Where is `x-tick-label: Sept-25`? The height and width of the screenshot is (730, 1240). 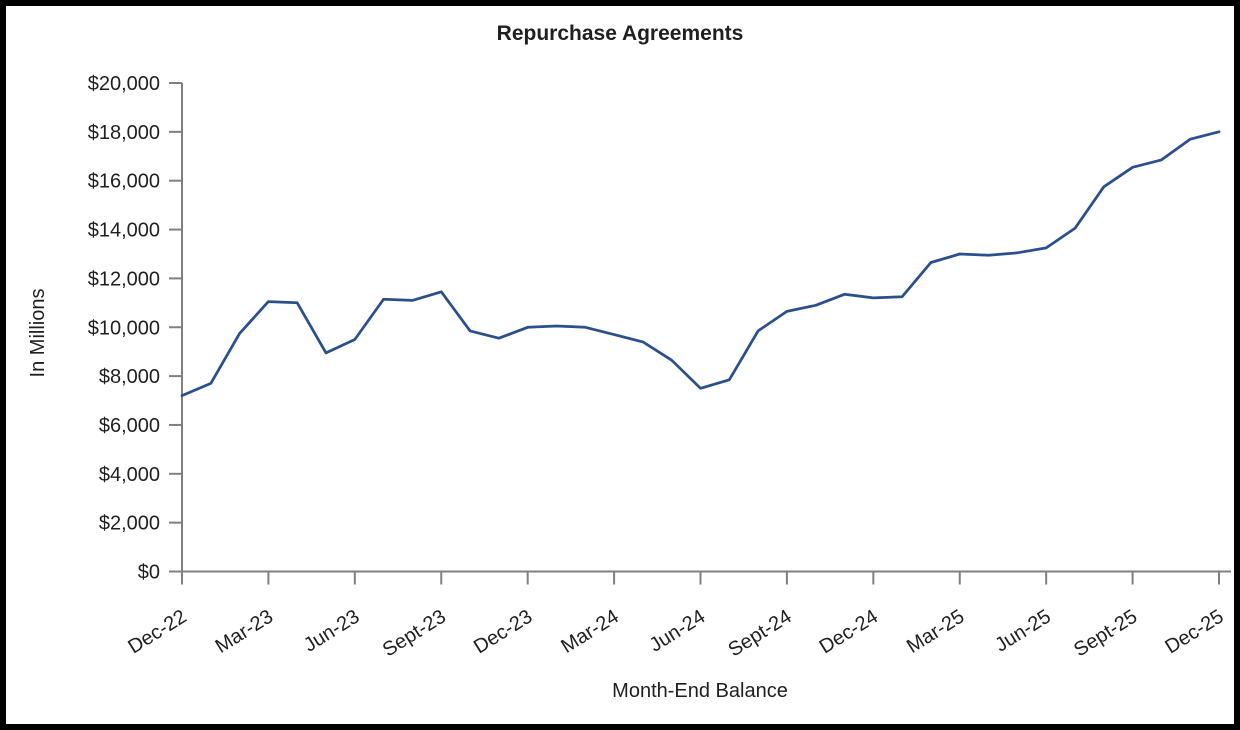
x-tick-label: Sept-25 is located at coordinates (1105, 634).